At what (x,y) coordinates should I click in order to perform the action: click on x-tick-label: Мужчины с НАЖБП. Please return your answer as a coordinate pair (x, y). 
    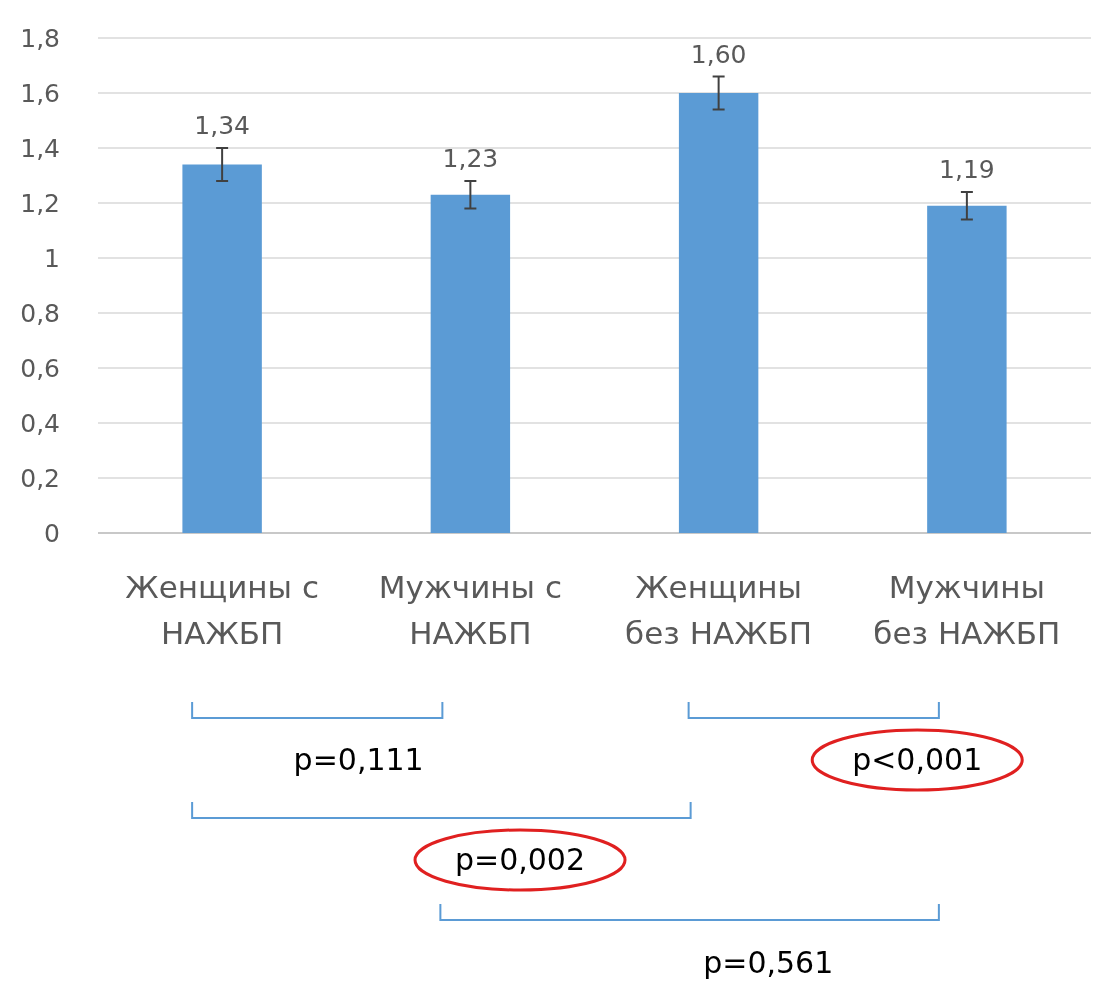
    Looking at the image, I should click on (470, 610).